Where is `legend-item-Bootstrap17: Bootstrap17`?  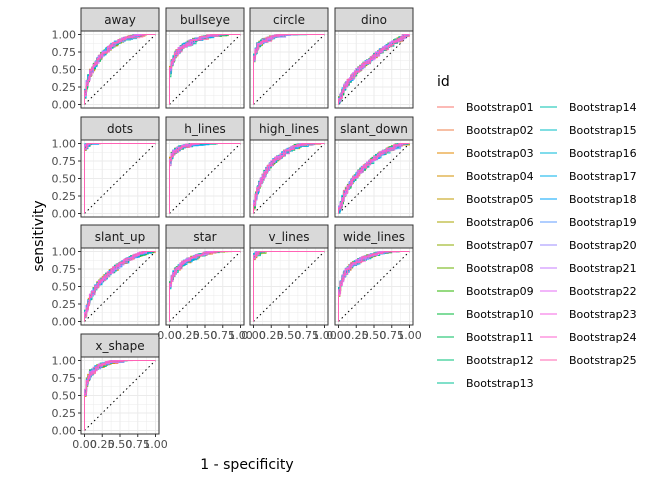 legend-item-Bootstrap17: Bootstrap17 is located at coordinates (588, 176).